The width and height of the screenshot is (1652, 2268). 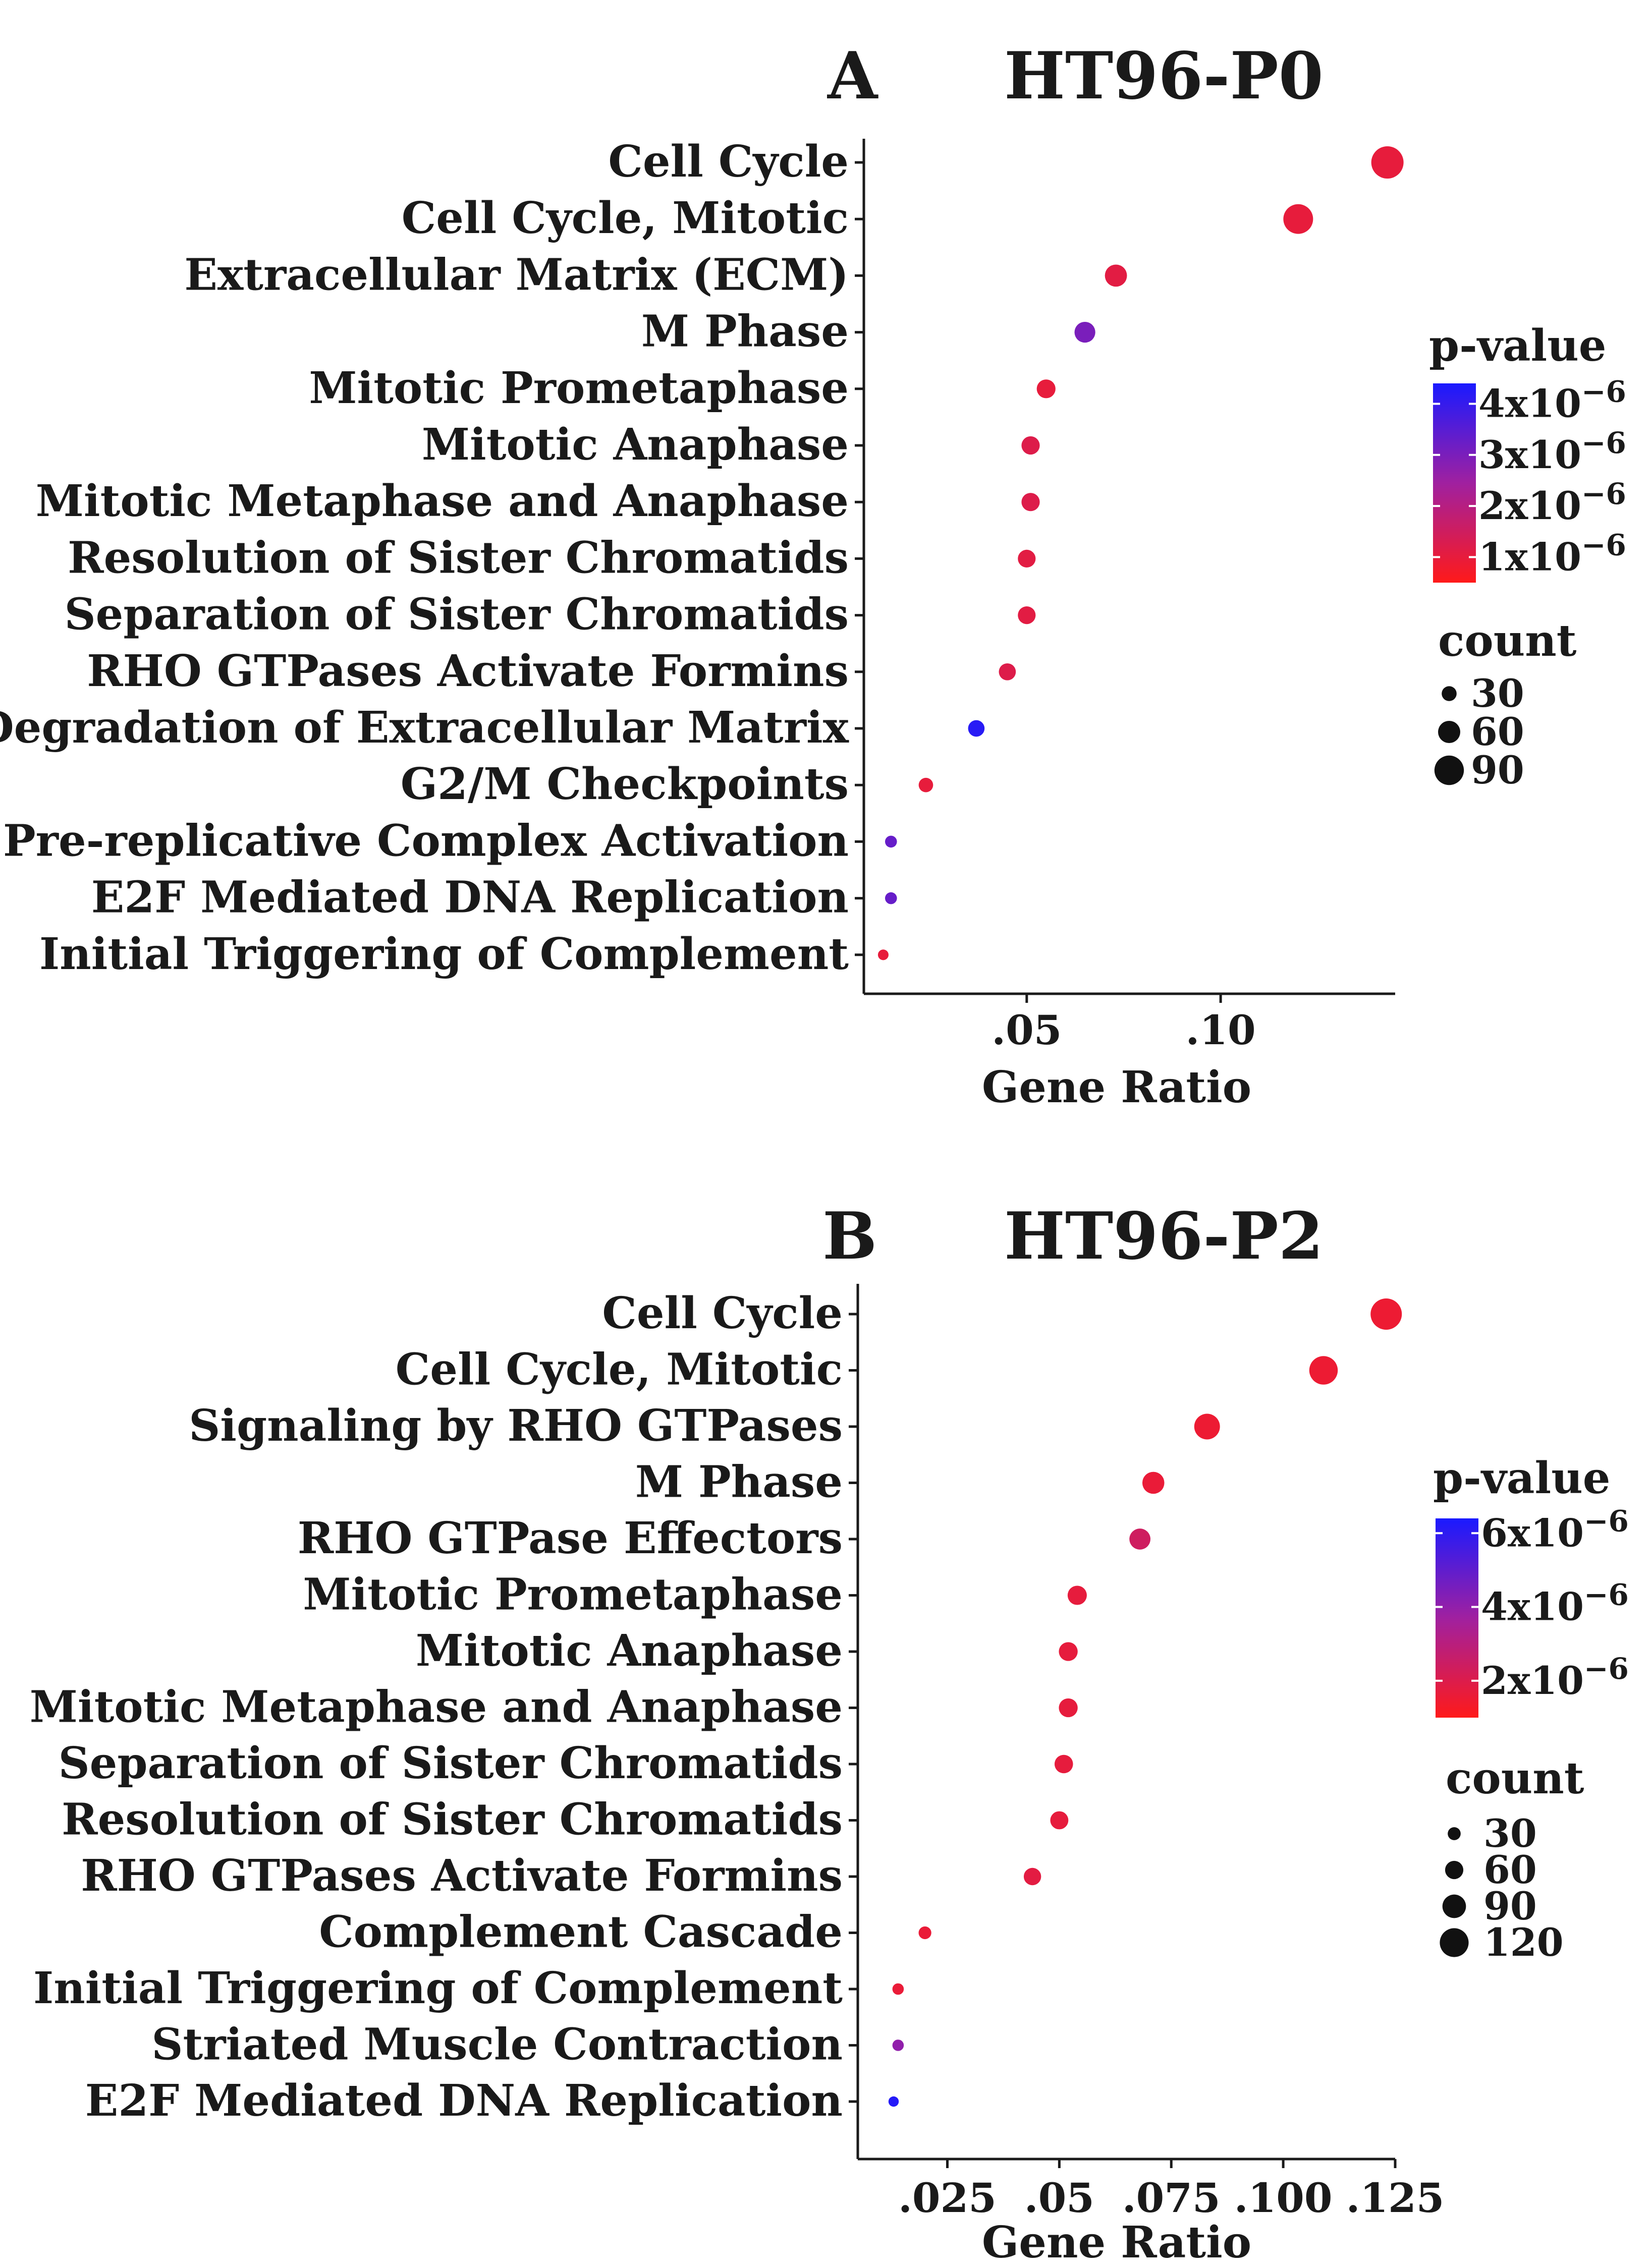 I want to click on x-tick-label: .10, so click(x=1221, y=1030).